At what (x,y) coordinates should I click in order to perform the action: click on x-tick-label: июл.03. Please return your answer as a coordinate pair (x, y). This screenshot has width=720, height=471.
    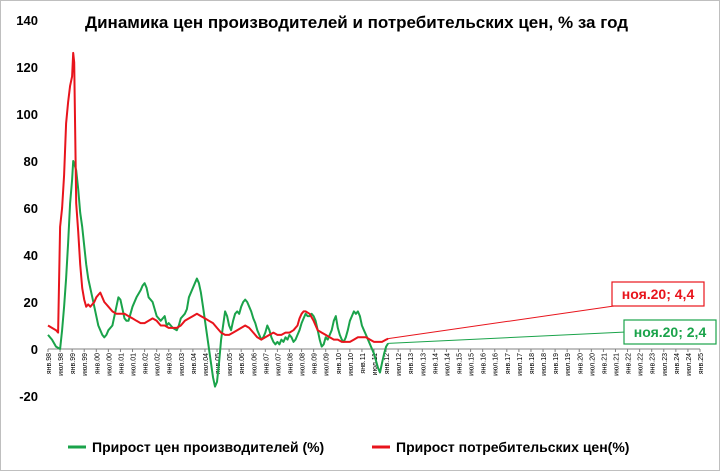
    Looking at the image, I should click on (182, 364).